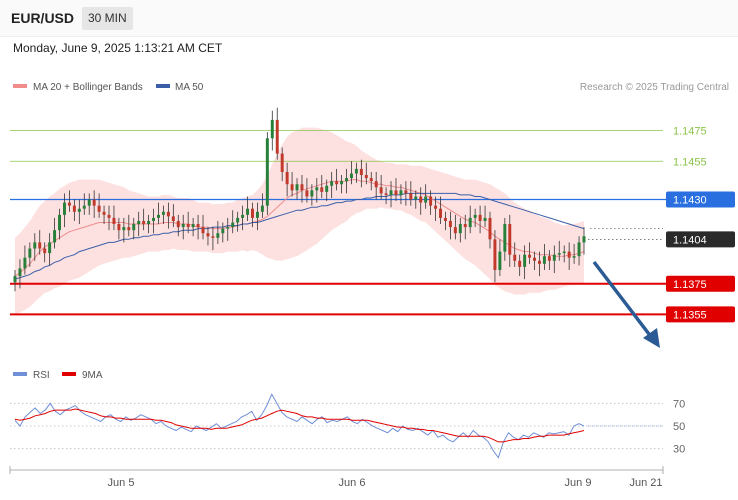 The image size is (738, 500). Describe the element at coordinates (679, 427) in the screenshot. I see `rsi-tick-50: 50` at that location.